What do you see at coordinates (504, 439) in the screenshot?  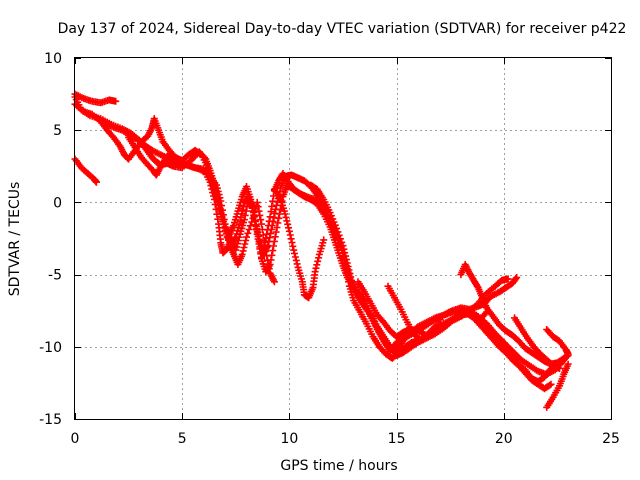 I see `x-tick-label: 20` at bounding box center [504, 439].